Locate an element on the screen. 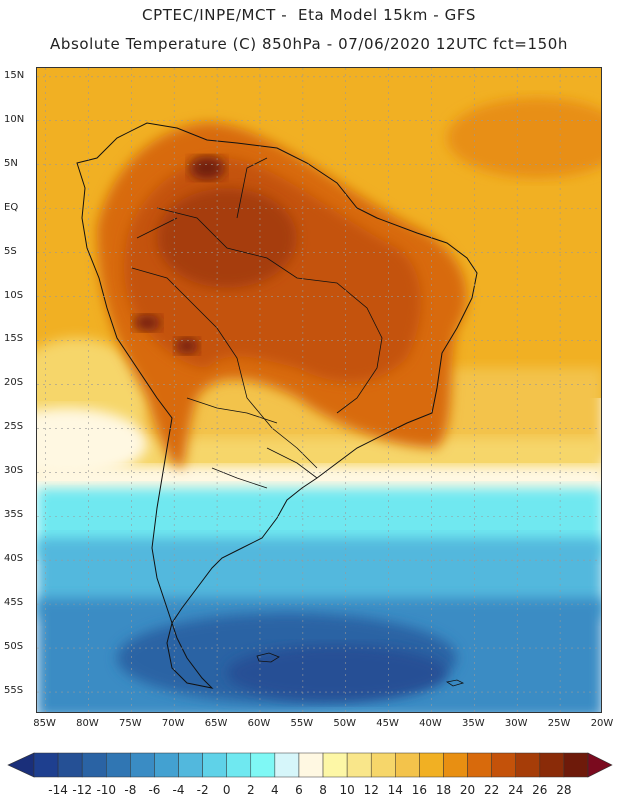  latitude-label: 40S is located at coordinates (14, 559).